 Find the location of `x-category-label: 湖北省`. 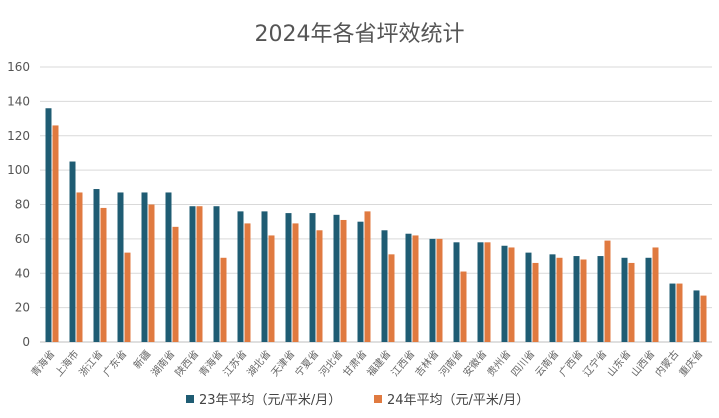

x-category-label: 湖北省 is located at coordinates (258, 363).